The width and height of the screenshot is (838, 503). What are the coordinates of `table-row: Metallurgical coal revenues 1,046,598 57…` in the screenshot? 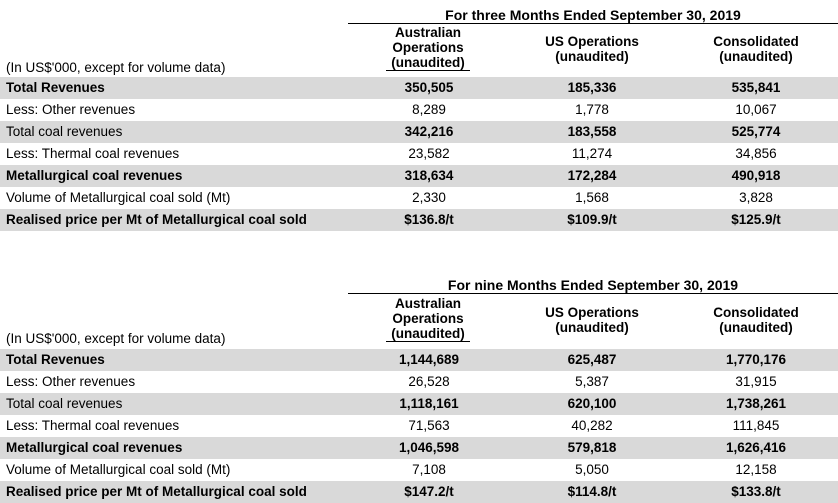 It's located at (419, 448).